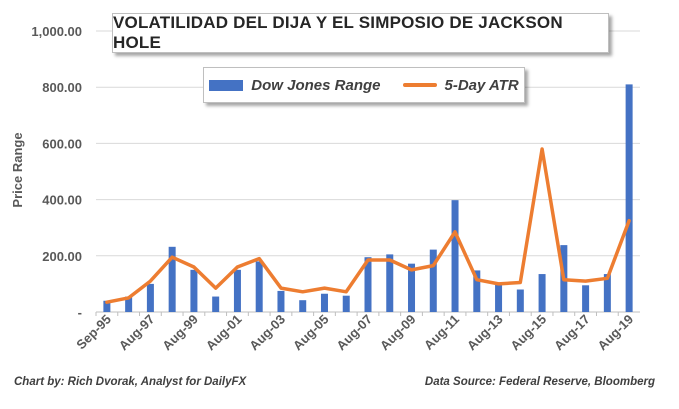 Image resolution: width=679 pixels, height=409 pixels. What do you see at coordinates (485, 333) in the screenshot?
I see `x-tick-label: Aug-13` at bounding box center [485, 333].